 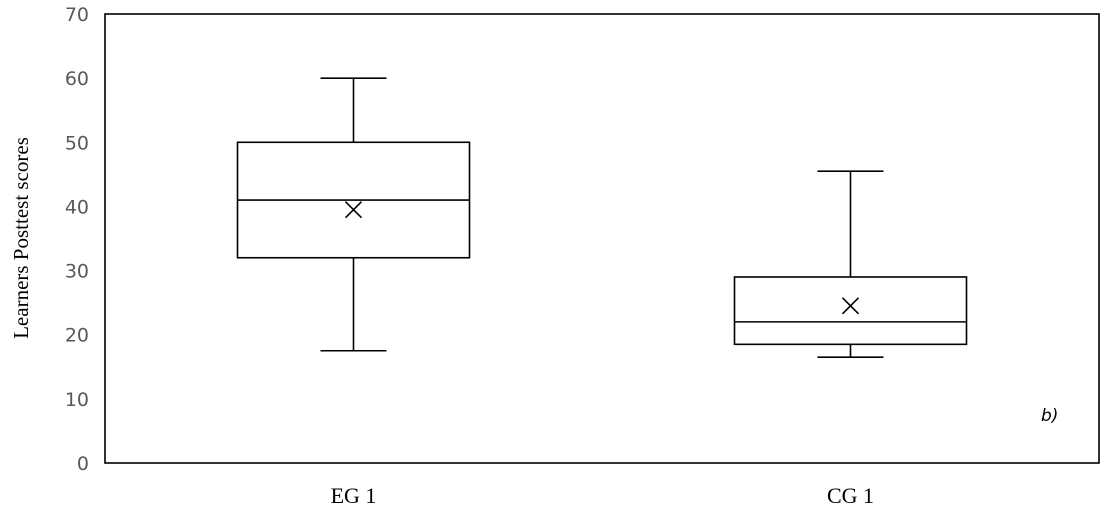 I want to click on y-tick-label: 30, so click(x=77, y=272).